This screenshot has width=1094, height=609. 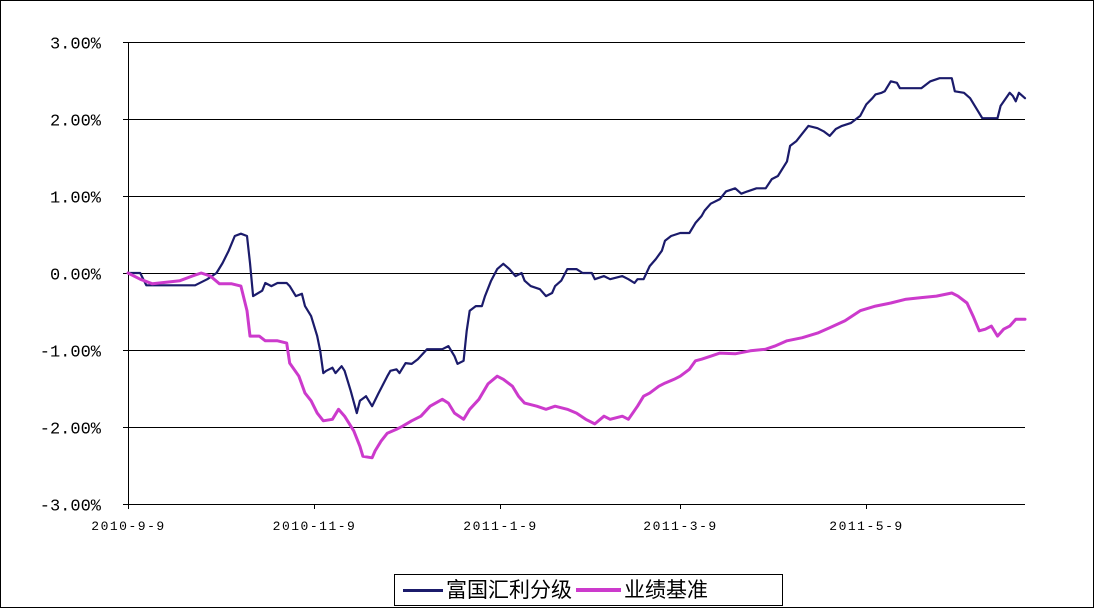 What do you see at coordinates (500, 526) in the screenshot?
I see `x-tick-label: 2011-1-9` at bounding box center [500, 526].